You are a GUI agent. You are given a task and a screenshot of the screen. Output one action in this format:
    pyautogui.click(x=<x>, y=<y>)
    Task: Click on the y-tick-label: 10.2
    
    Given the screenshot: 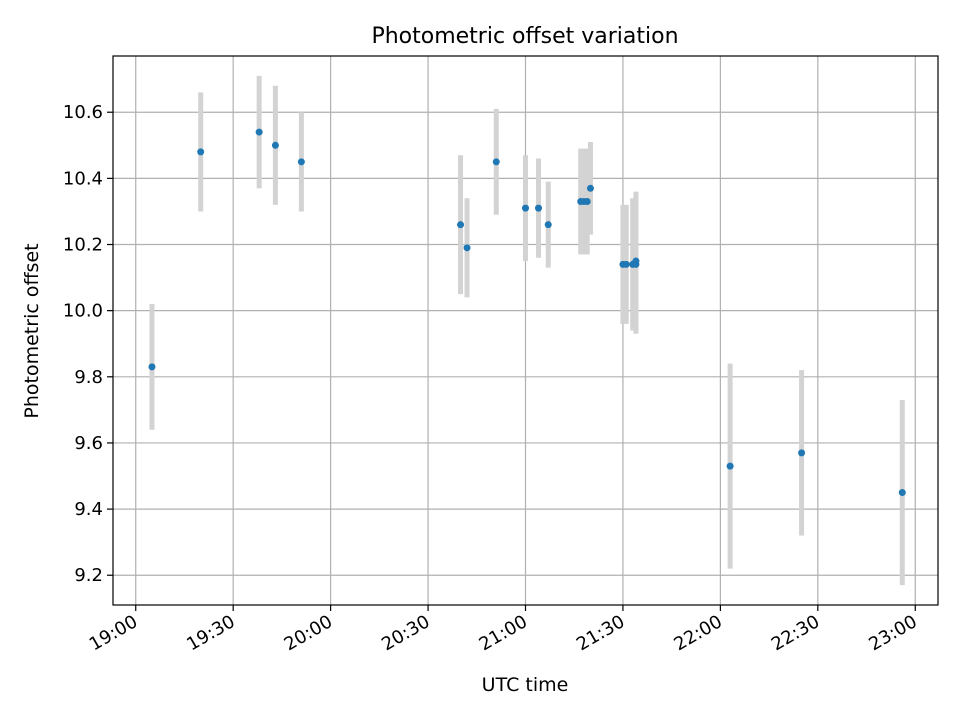 What is the action you would take?
    pyautogui.click(x=83, y=245)
    